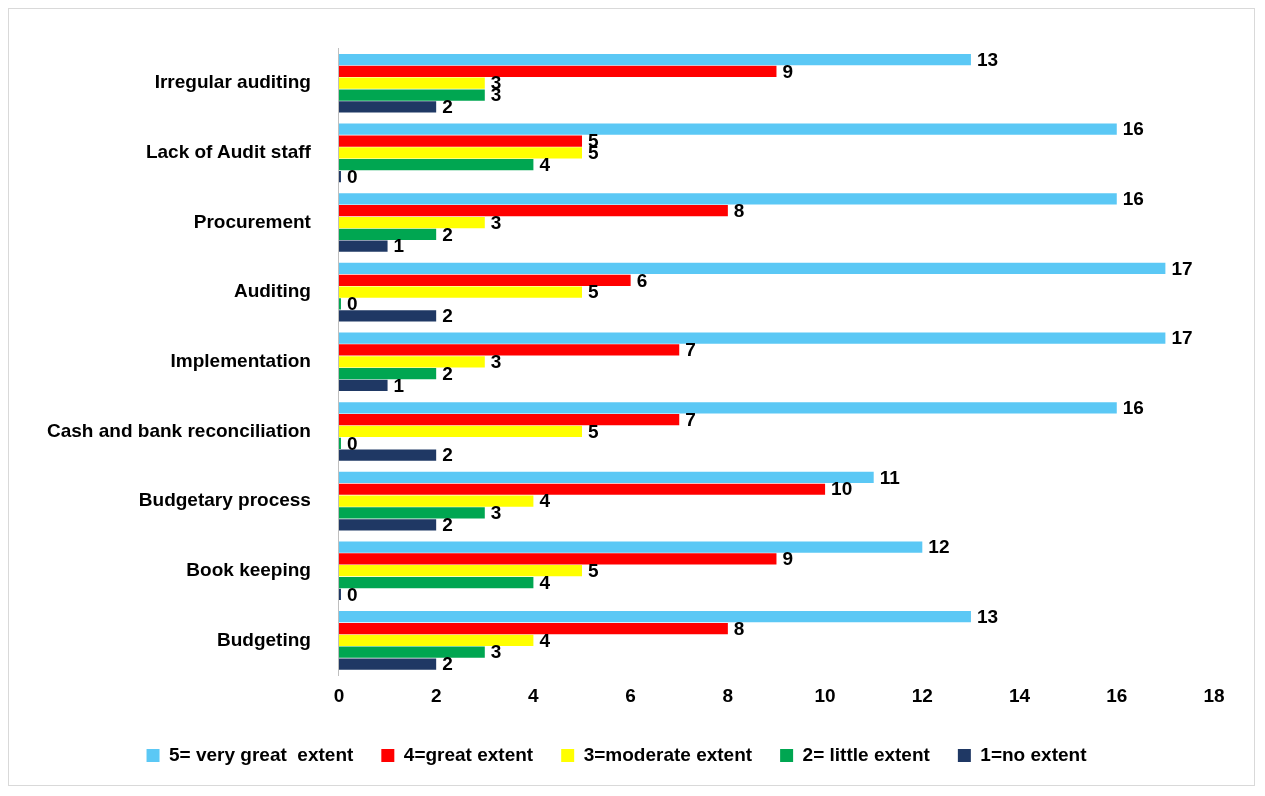  What do you see at coordinates (264, 639) in the screenshot?
I see `y-tick-label: Budgeting` at bounding box center [264, 639].